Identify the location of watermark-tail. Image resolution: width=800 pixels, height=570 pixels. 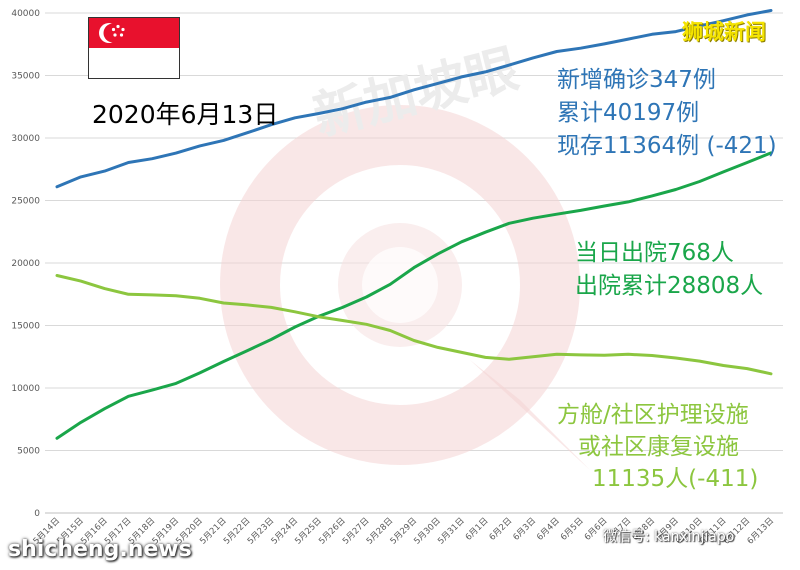
(530, 415).